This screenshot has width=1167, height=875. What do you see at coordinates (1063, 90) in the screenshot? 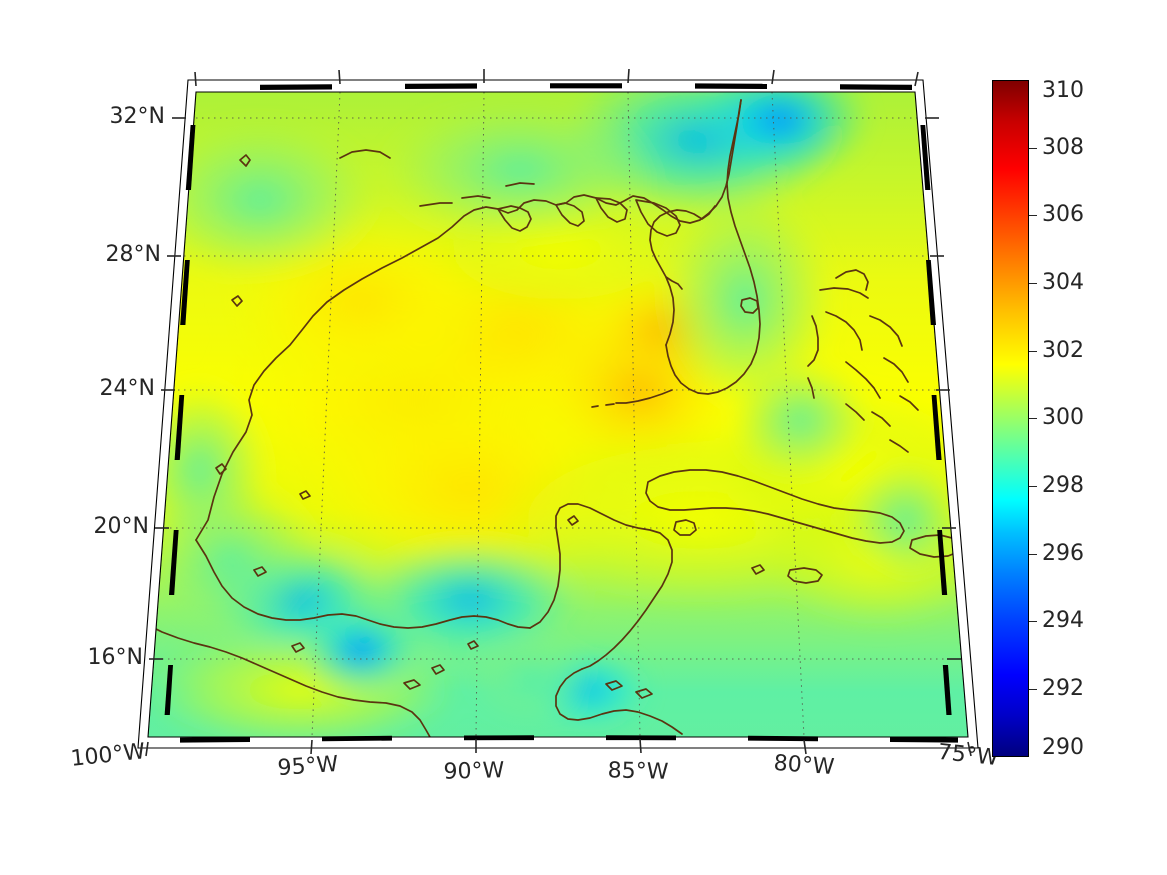
I see `colorbar-tick-label: 310` at bounding box center [1063, 90].